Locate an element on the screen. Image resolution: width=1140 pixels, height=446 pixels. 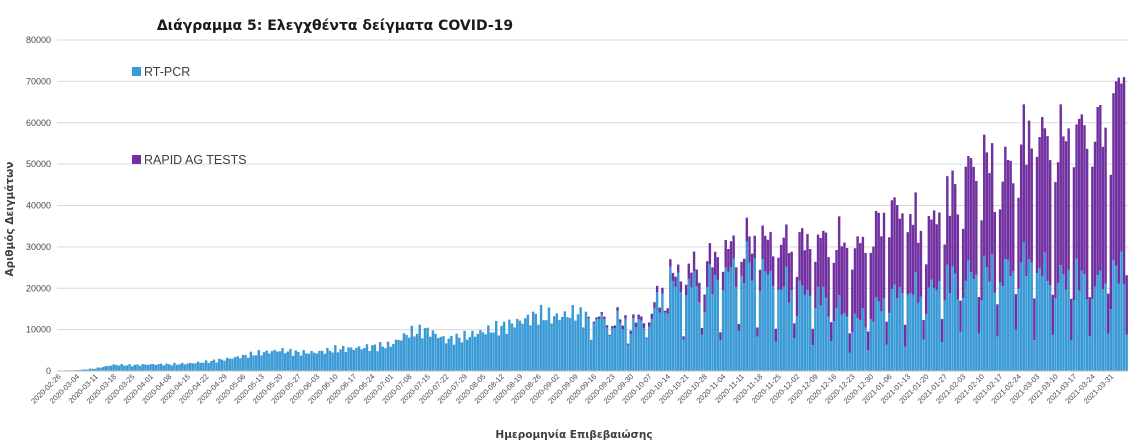
y-tick-label: 20000 is located at coordinates (38, 288).